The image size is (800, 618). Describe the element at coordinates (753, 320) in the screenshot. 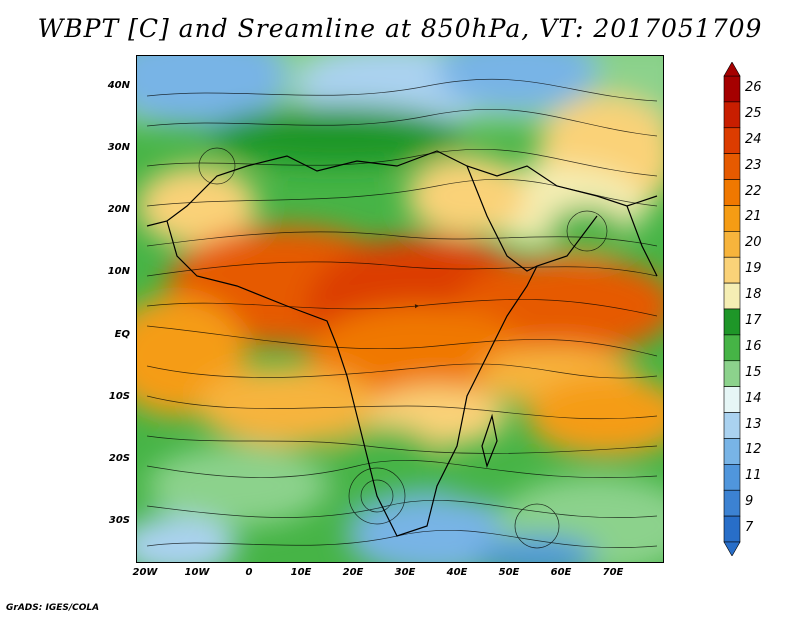

I see `colorbar-label: 17` at that location.